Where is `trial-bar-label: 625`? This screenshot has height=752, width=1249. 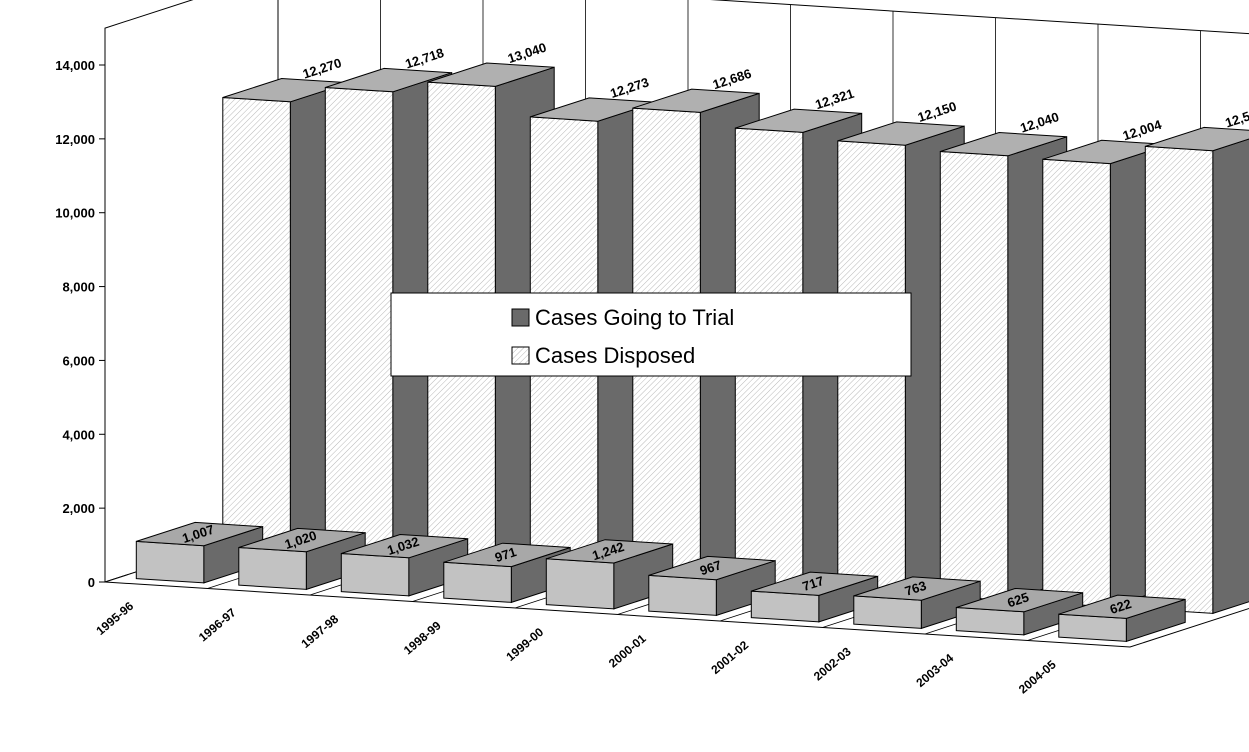
trial-bar-label: 625 is located at coordinates (1017, 599).